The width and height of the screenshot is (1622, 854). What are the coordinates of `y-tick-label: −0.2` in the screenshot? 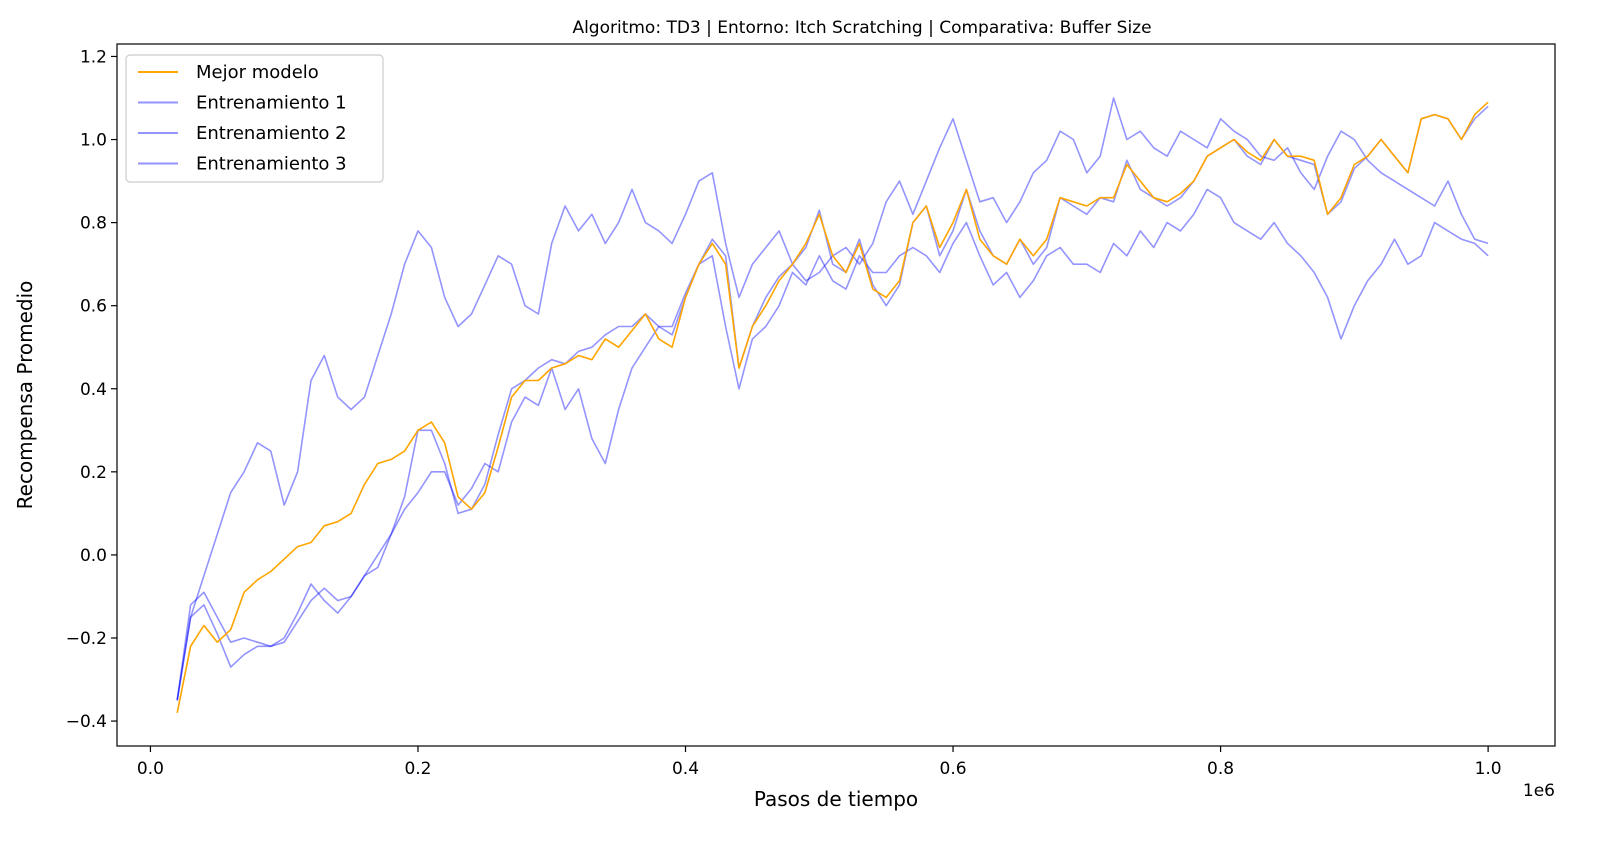 It's located at (86, 639).